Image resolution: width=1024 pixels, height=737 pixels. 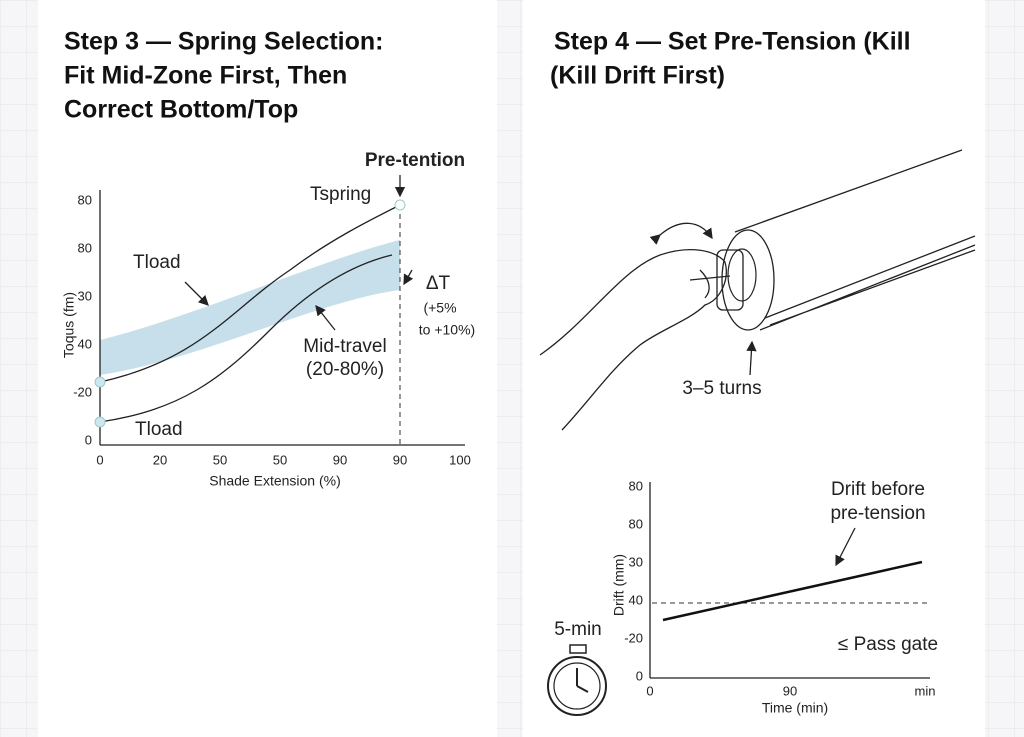 What do you see at coordinates (439, 308) in the screenshot?
I see `annotation: (+5%` at bounding box center [439, 308].